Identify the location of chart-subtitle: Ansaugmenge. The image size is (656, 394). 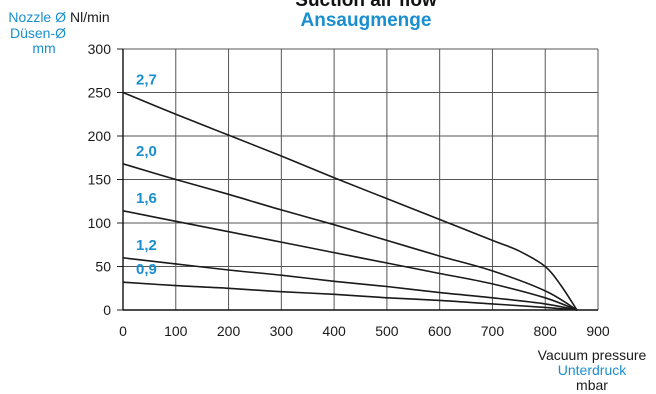
(366, 20).